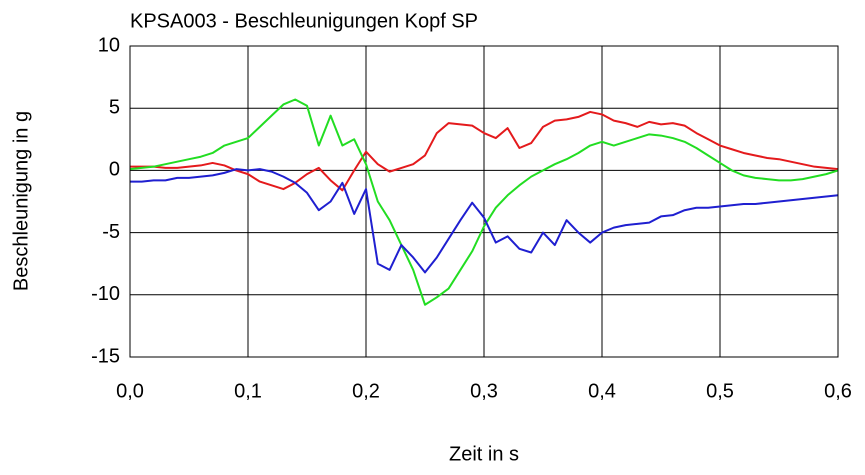 This screenshot has width=865, height=475. I want to click on x-tick-label: 0,1, so click(248, 391).